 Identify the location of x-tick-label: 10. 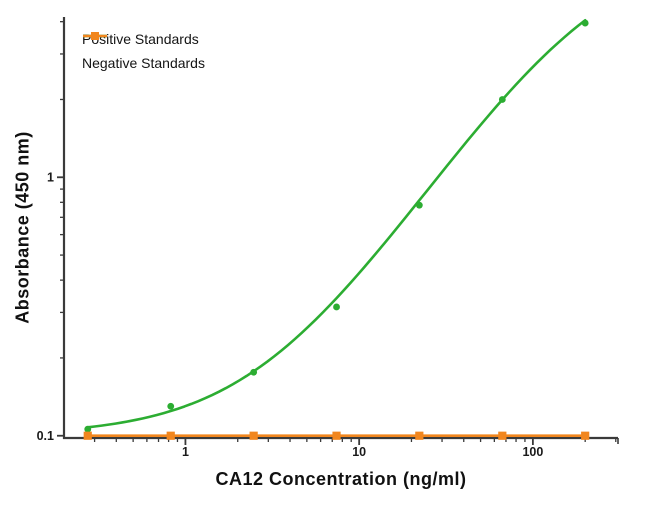
(359, 452).